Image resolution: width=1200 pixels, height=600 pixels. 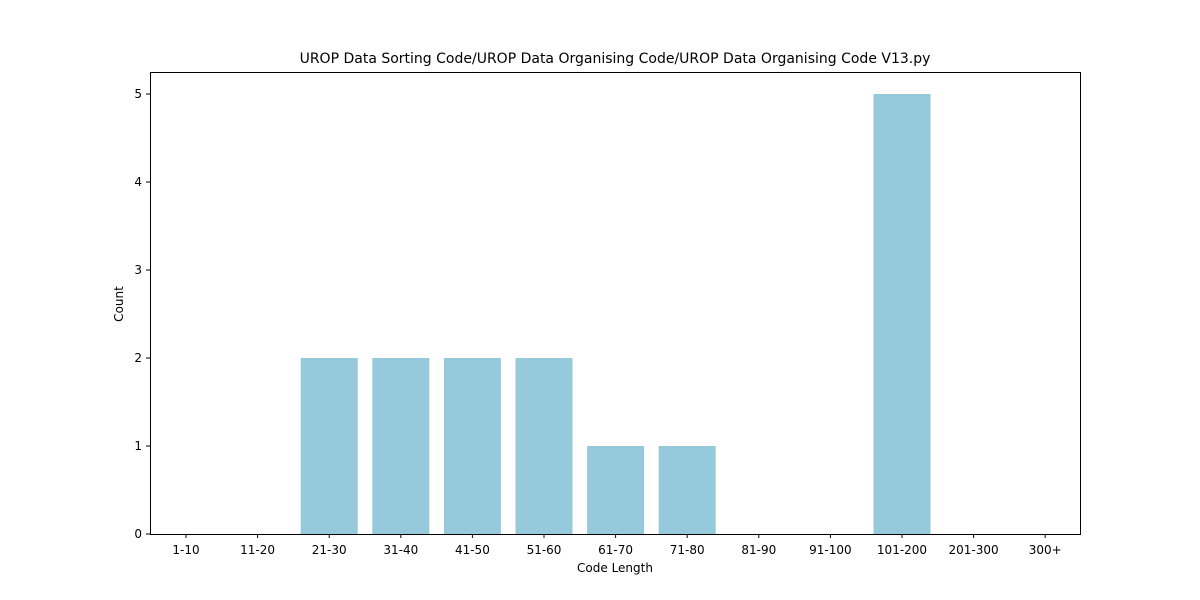 What do you see at coordinates (138, 270) in the screenshot?
I see `y-tick-label: 3` at bounding box center [138, 270].